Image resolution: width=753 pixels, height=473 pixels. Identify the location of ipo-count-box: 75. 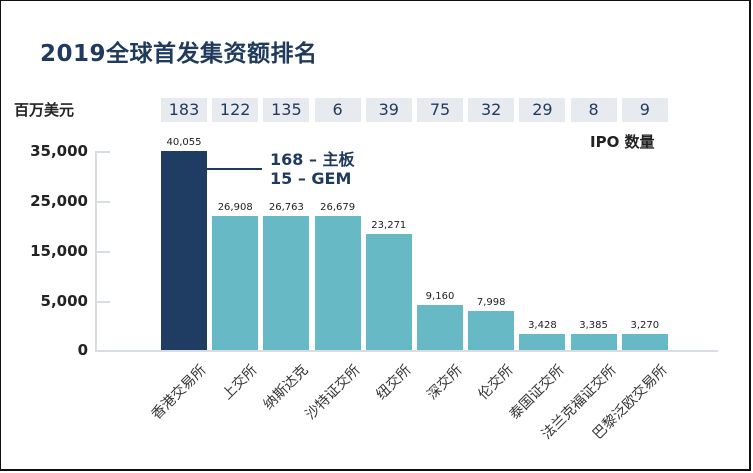
(440, 110).